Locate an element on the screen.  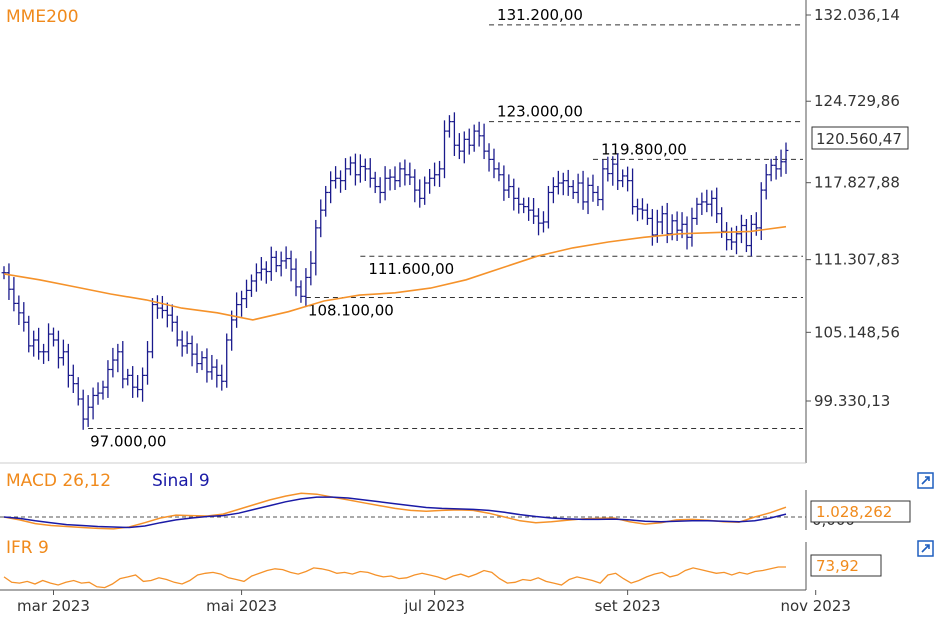
macd-legend: MACD 26,12 is located at coordinates (58, 481).